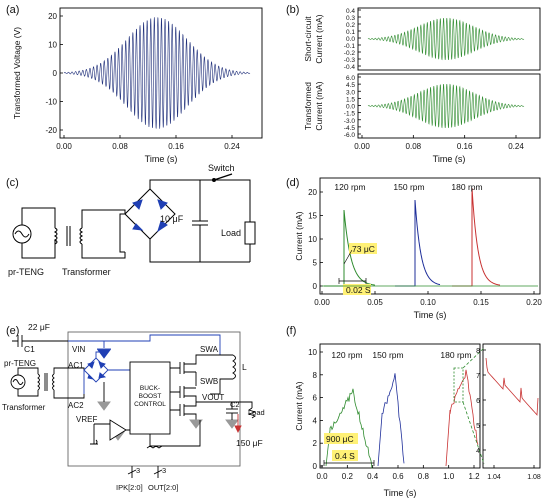 The image size is (550, 500). Describe the element at coordinates (478, 451) in the screenshot. I see `f-inset-ytick-4: 4` at that location.